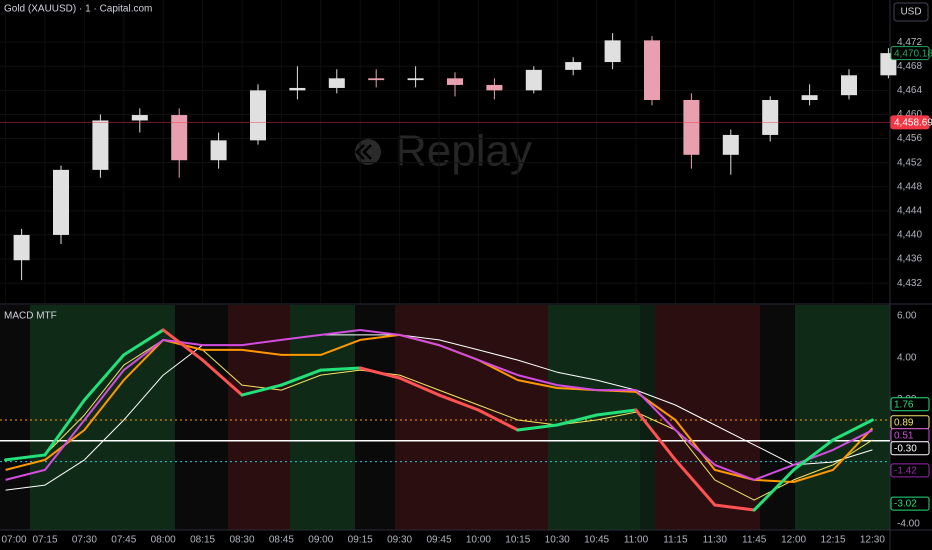 The image size is (932, 550). Describe the element at coordinates (872, 540) in the screenshot. I see `x-tick-label: 12:30` at that location.